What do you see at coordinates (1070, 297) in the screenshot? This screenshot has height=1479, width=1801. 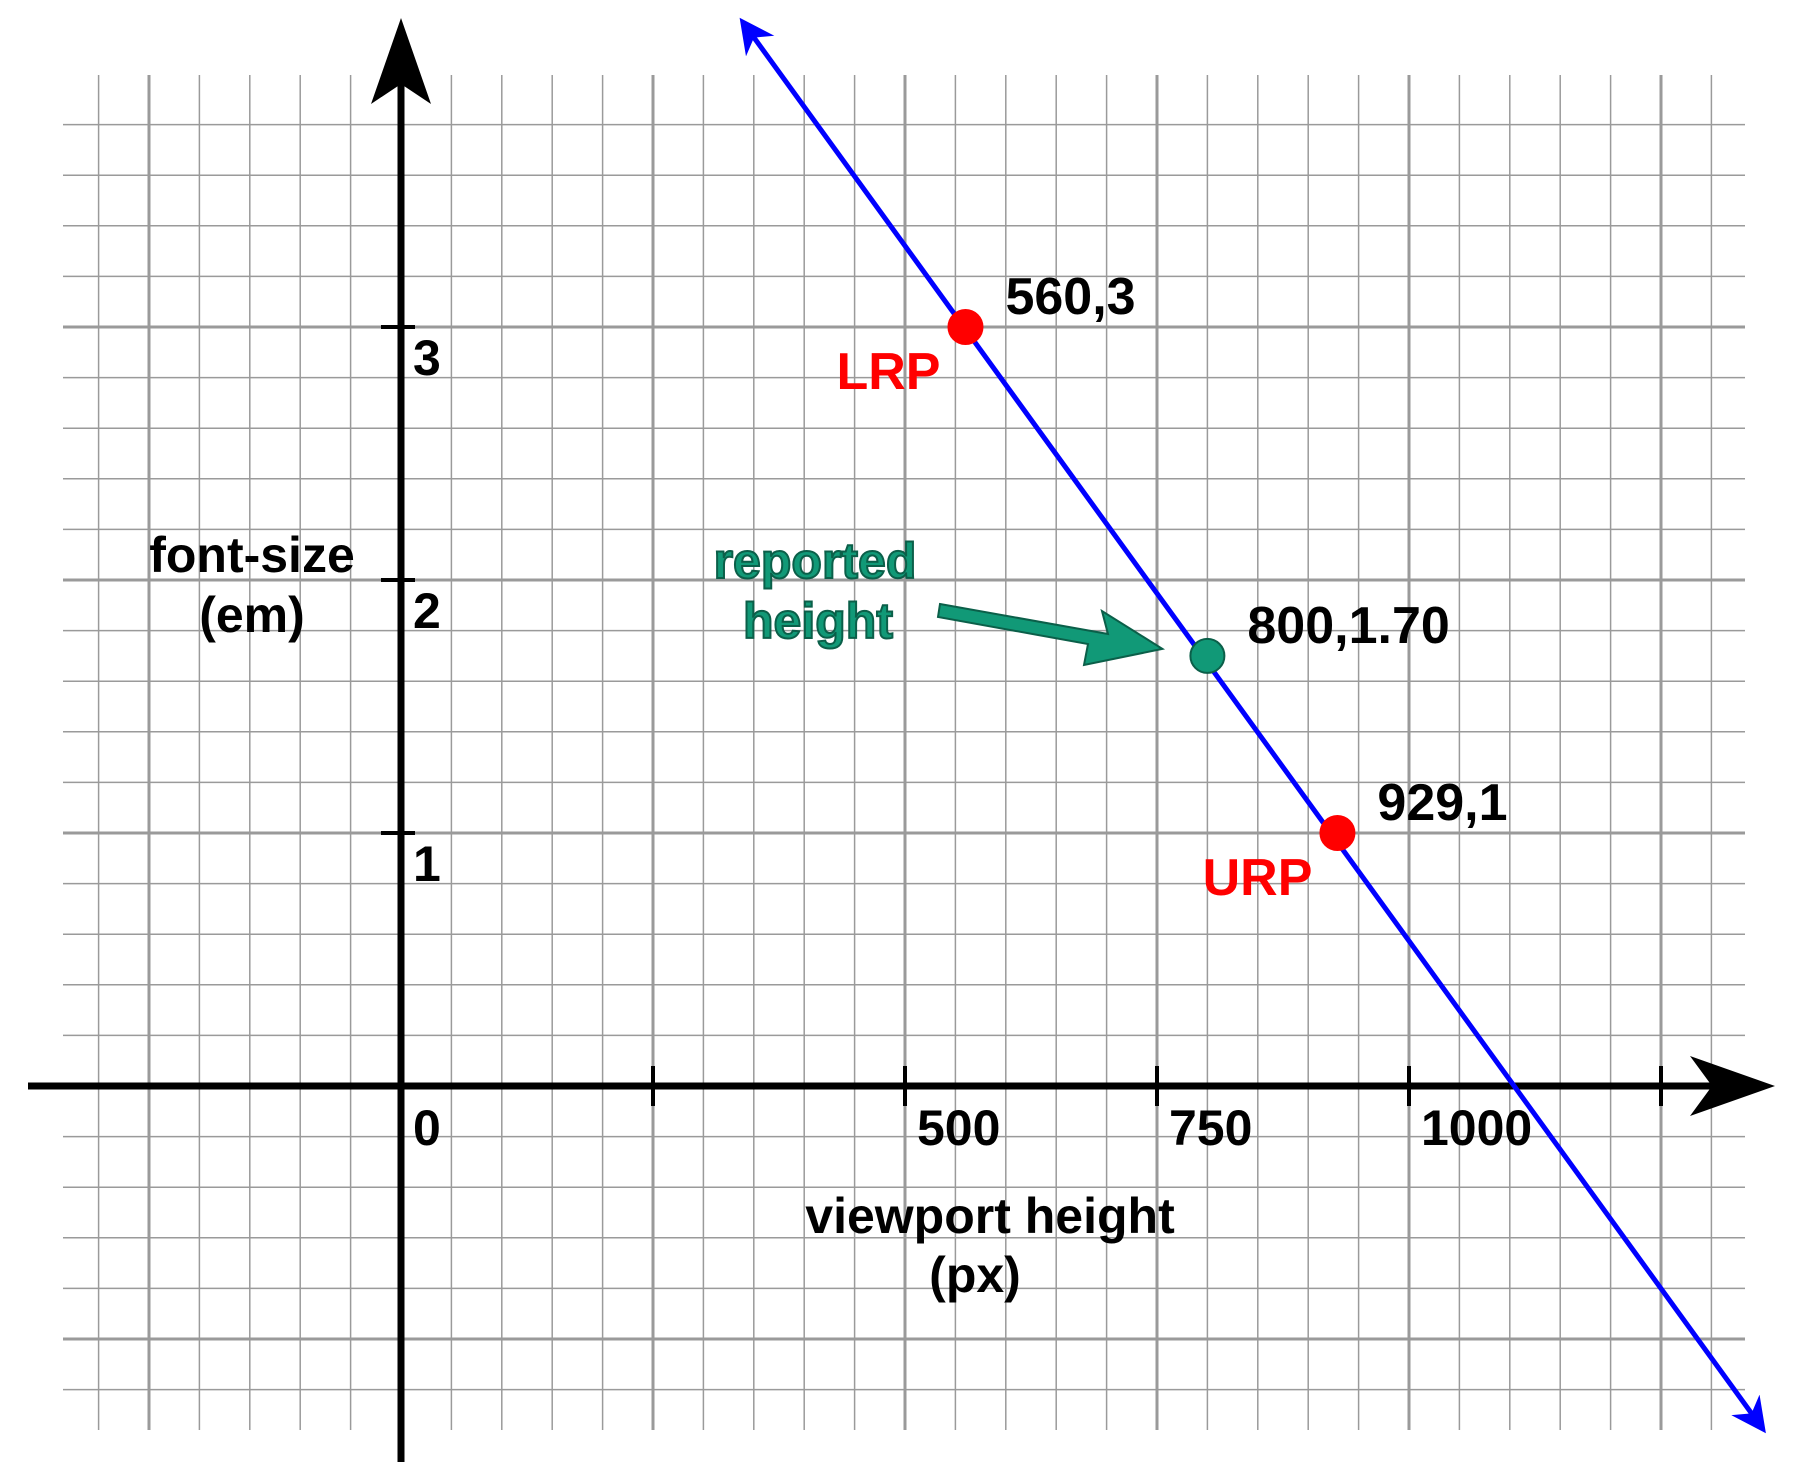 I see `data-point-value-label: 560,3` at bounding box center [1070, 297].